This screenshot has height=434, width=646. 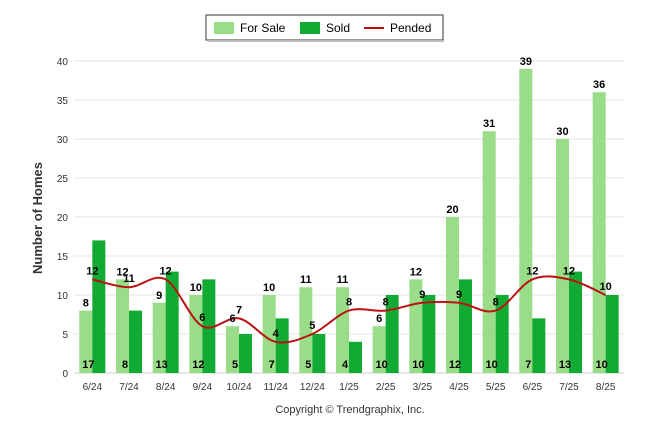 I want to click on legend-box, so click(x=324, y=27).